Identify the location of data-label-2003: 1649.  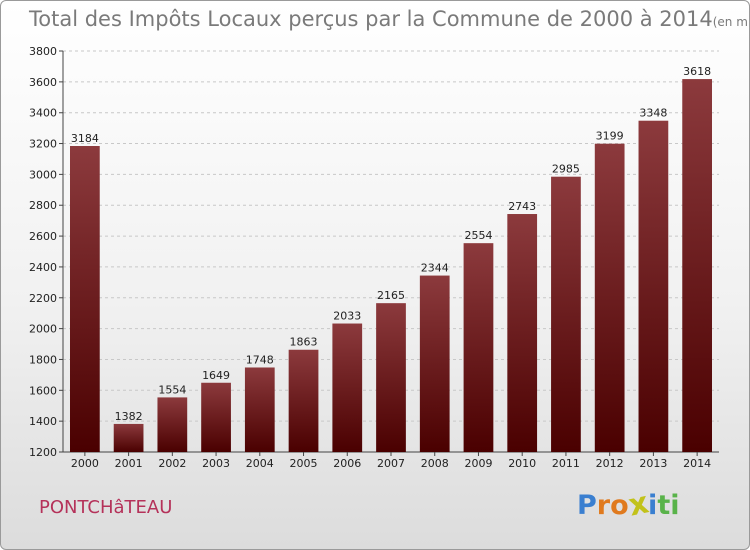
(216, 375).